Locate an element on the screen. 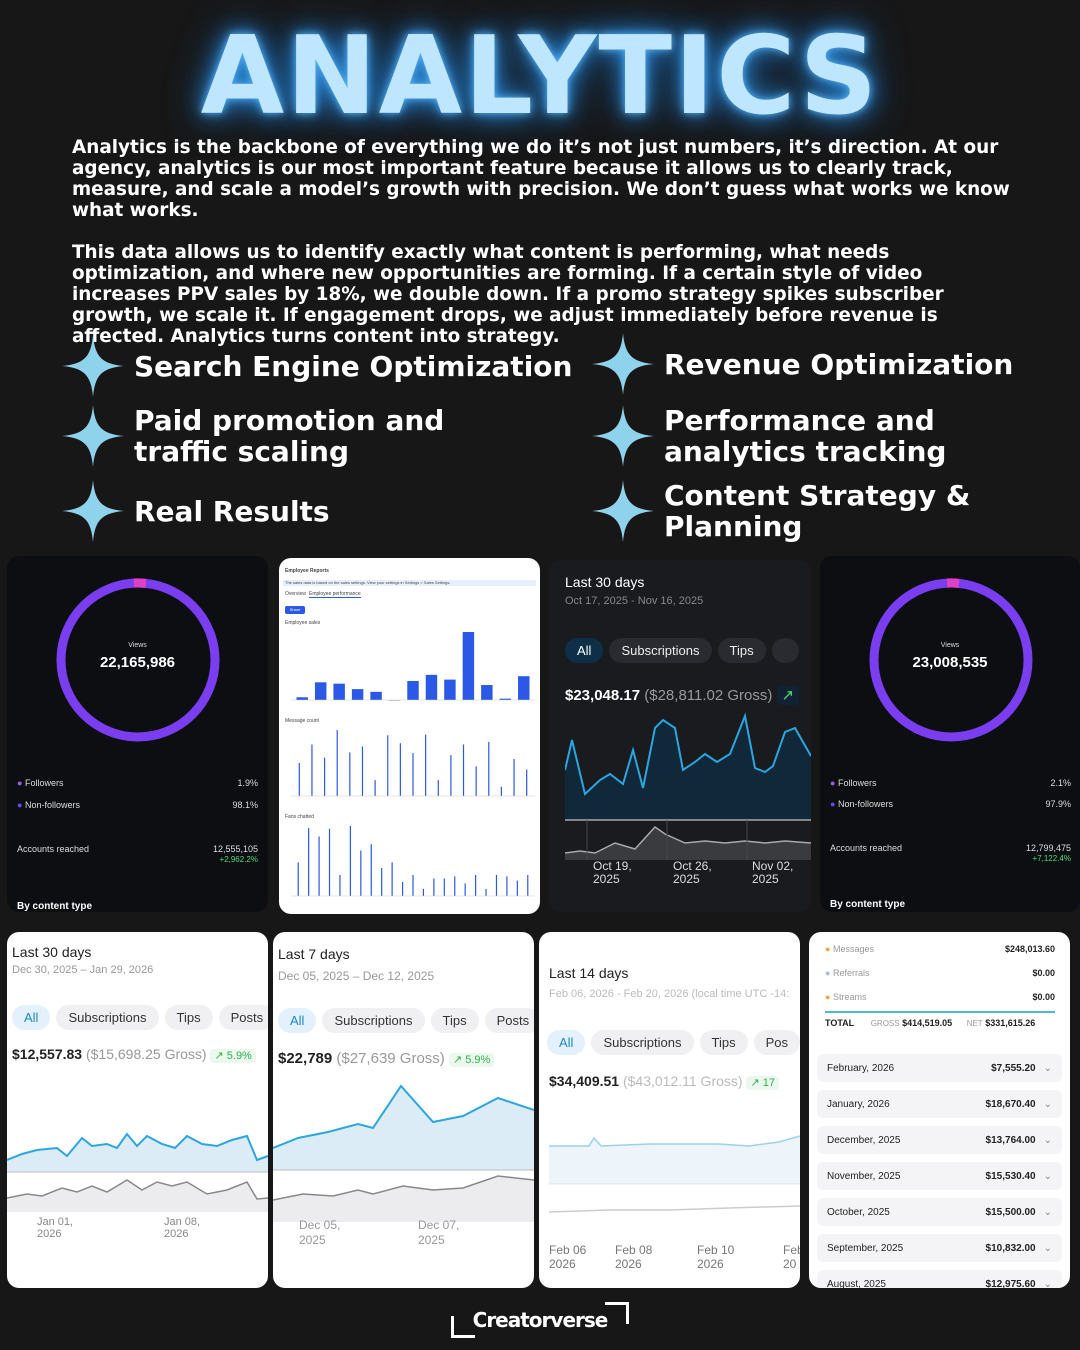 This screenshot has width=1080, height=1350. reached-label: Accounts reached is located at coordinates (866, 848).